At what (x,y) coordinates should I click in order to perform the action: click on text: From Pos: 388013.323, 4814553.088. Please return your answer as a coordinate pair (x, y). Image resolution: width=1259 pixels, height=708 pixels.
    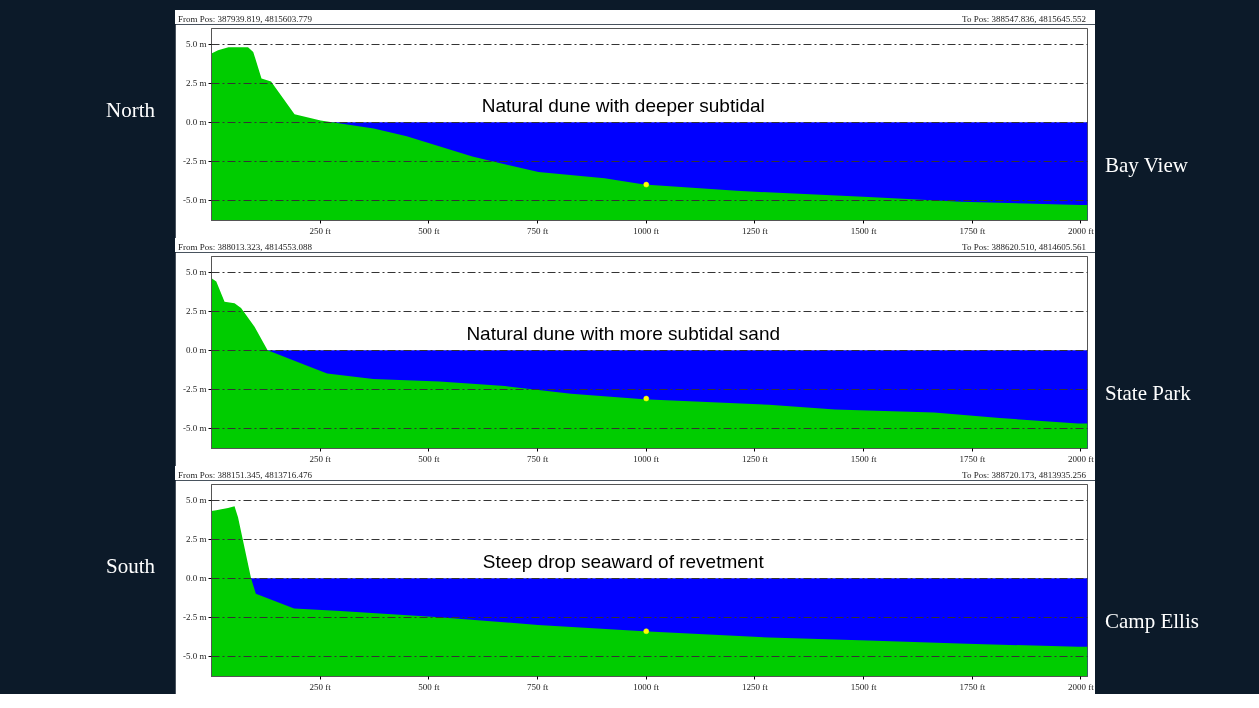
    Looking at the image, I should click on (245, 247).